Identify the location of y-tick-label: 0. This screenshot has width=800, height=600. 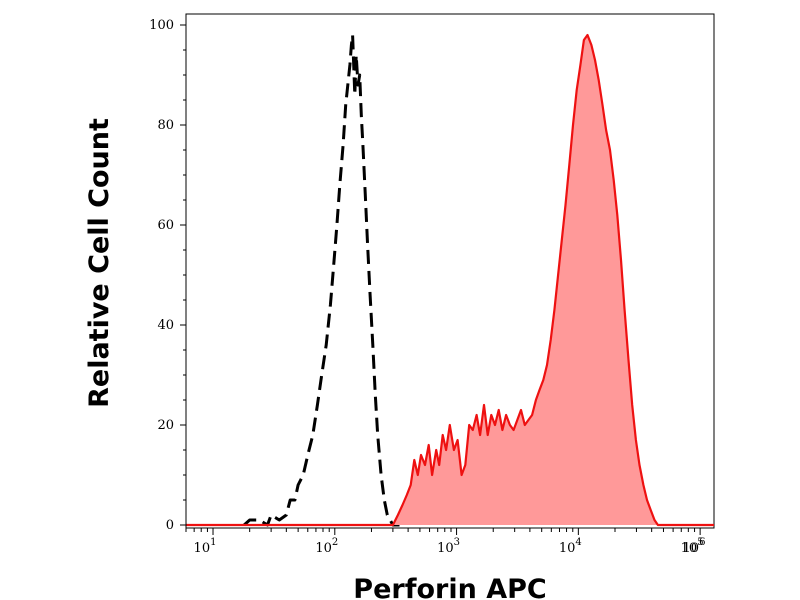
(170, 525).